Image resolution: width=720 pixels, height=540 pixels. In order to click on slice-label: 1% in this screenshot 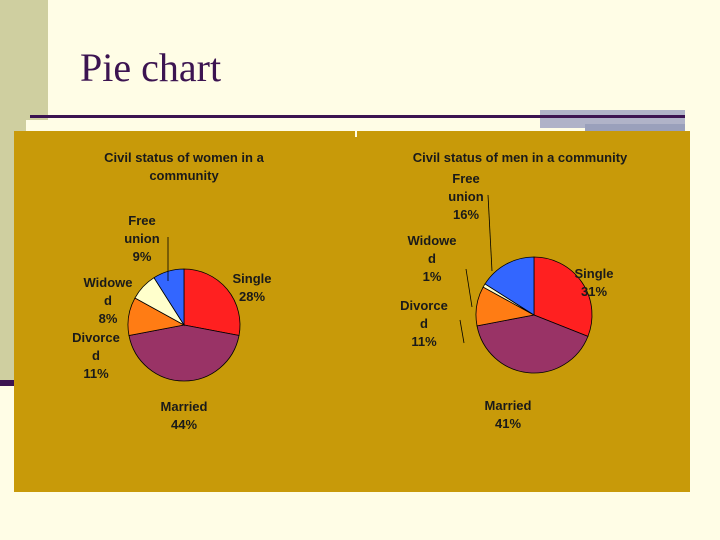, I will do `click(432, 276)`.